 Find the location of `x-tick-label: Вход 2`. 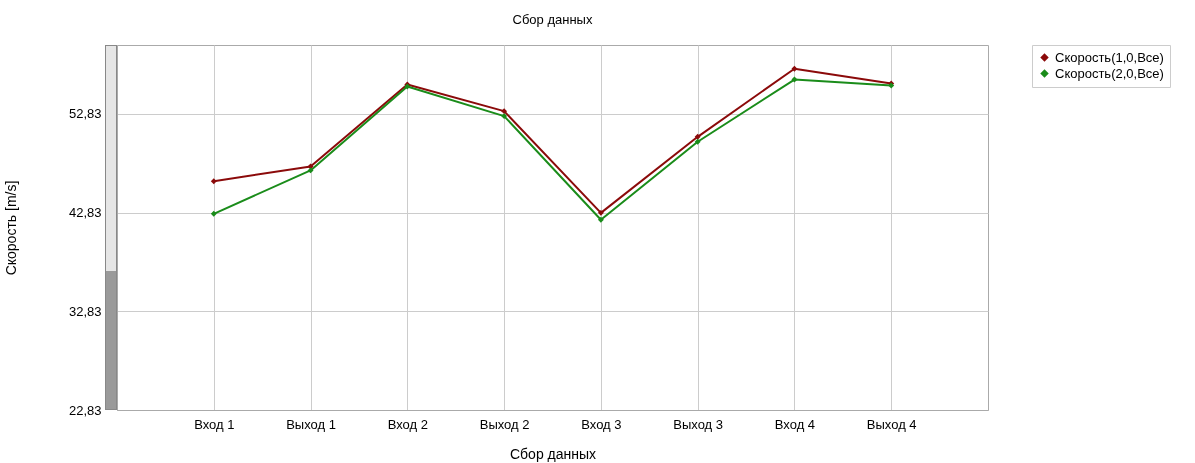

x-tick-label: Вход 2 is located at coordinates (407, 424).